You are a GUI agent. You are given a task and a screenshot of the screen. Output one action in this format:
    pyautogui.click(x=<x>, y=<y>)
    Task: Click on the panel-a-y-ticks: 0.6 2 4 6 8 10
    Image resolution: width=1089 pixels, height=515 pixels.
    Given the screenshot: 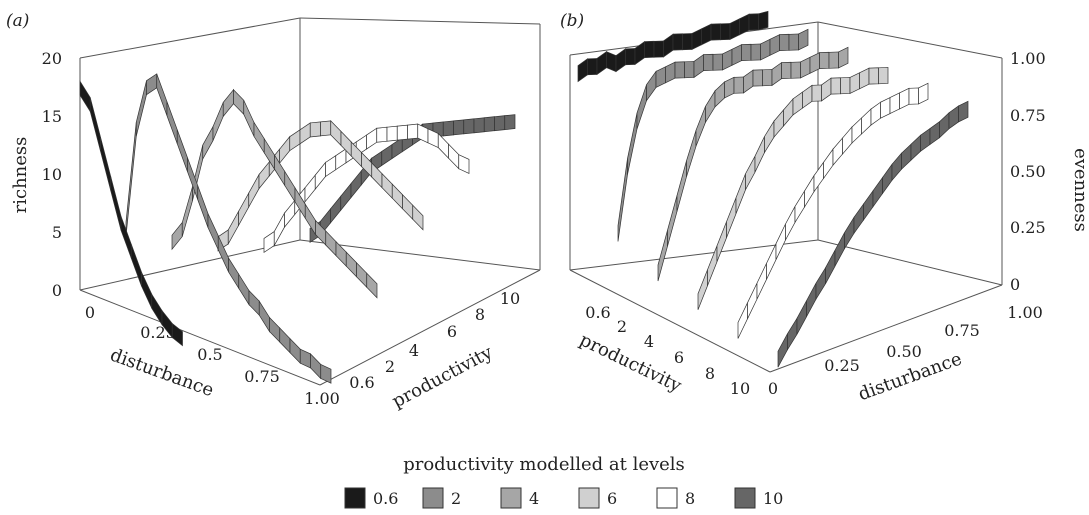 What is the action you would take?
    pyautogui.click(x=434, y=340)
    